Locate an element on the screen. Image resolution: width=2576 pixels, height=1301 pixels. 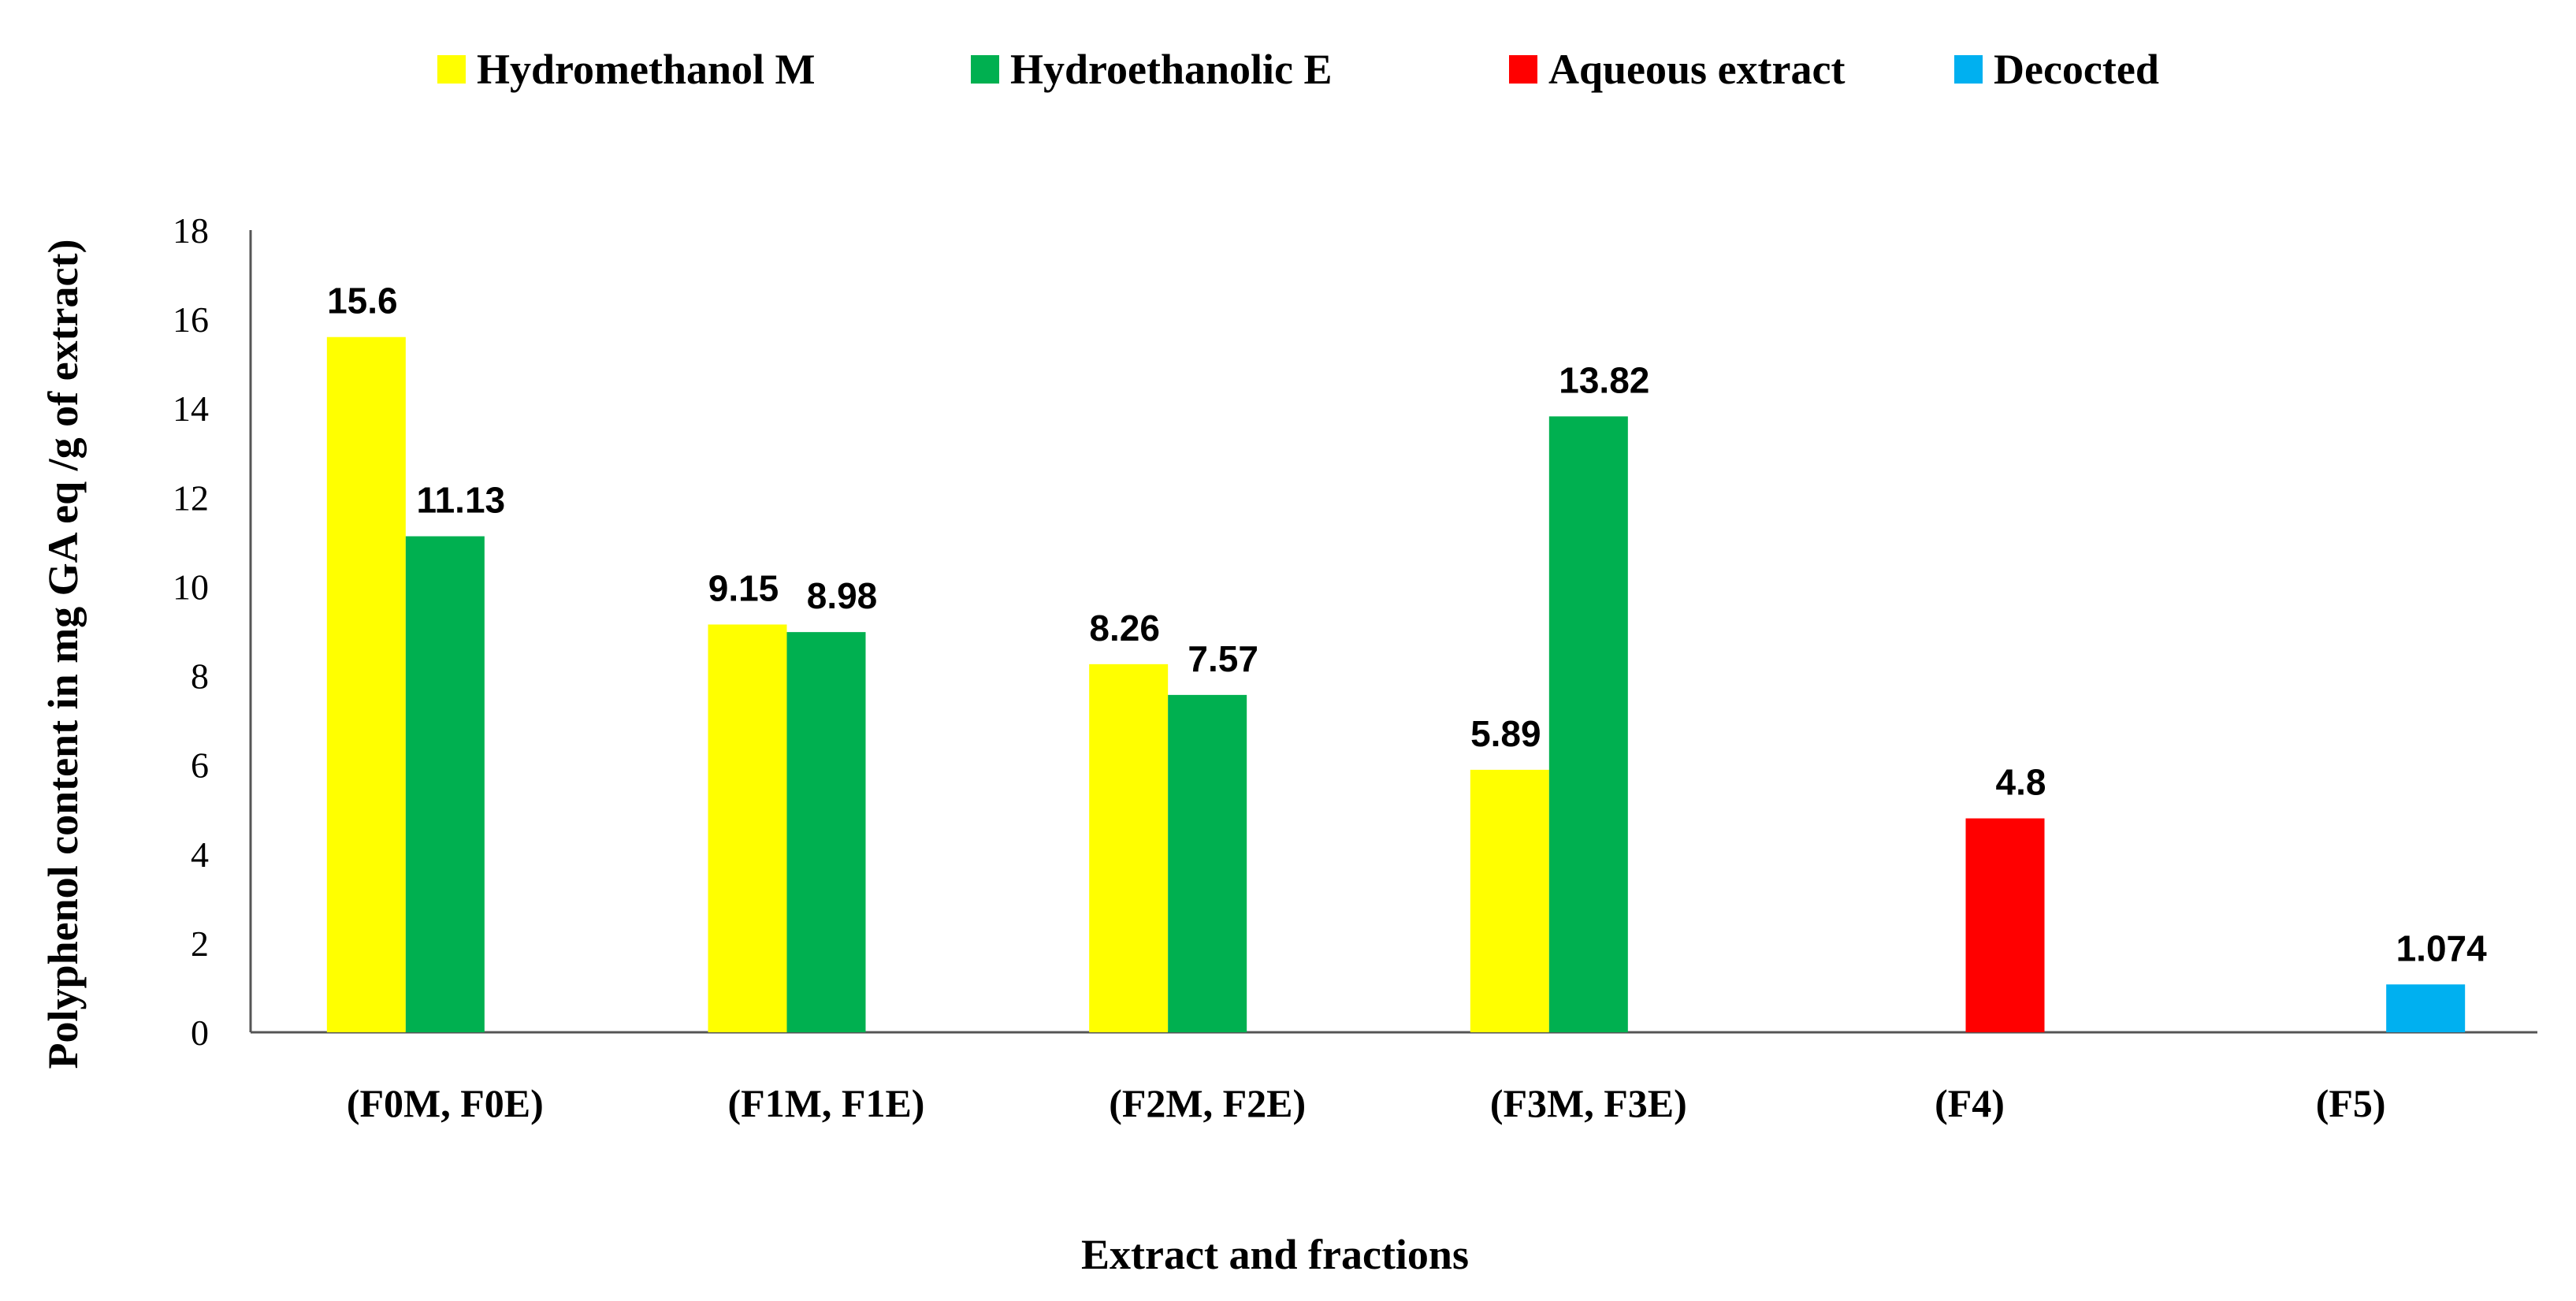
data-label: 11.13 is located at coordinates (461, 500).